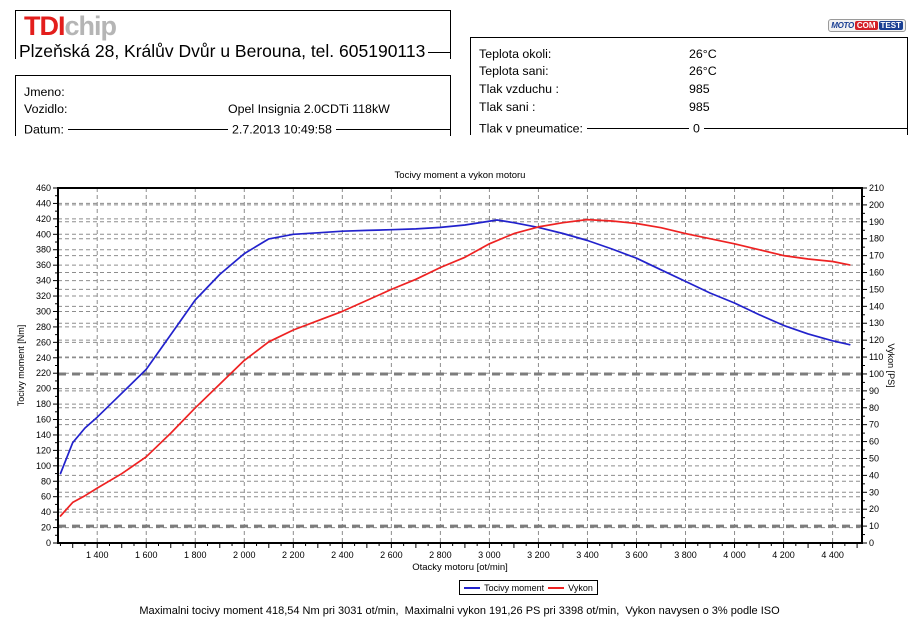 The width and height of the screenshot is (919, 631). What do you see at coordinates (43, 342) in the screenshot?
I see `chart-text: 260` at bounding box center [43, 342].